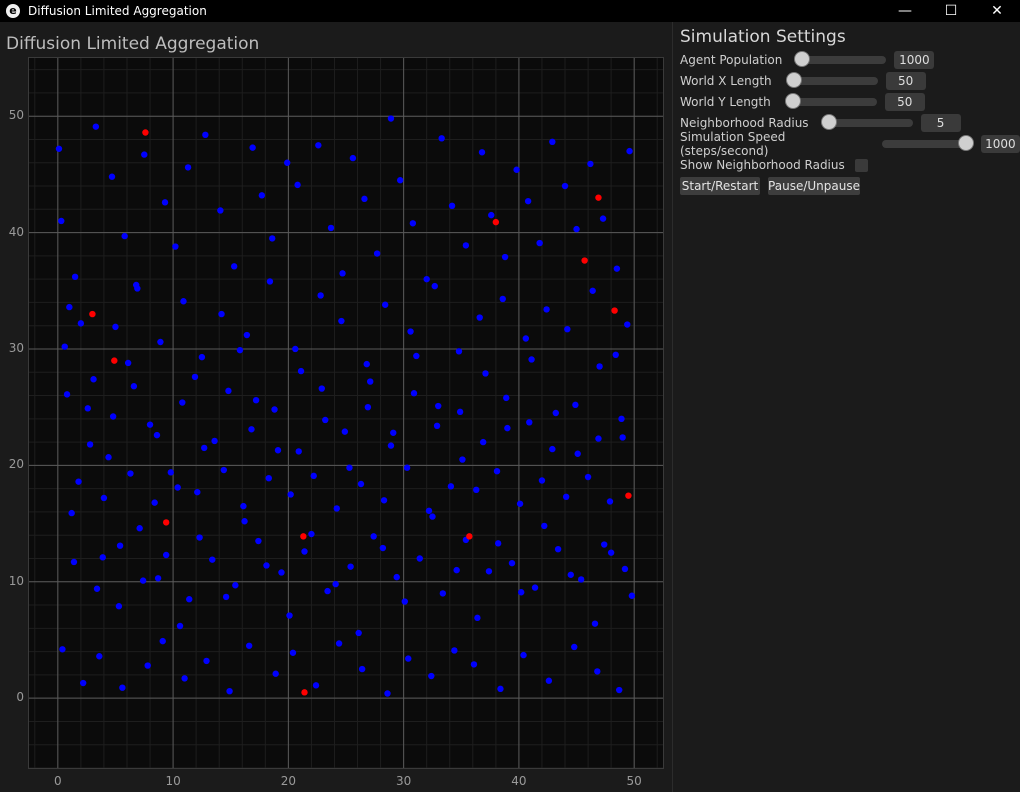 This screenshot has width=1020, height=792. I want to click on neighborhood-radius-value: 5, so click(940, 123).